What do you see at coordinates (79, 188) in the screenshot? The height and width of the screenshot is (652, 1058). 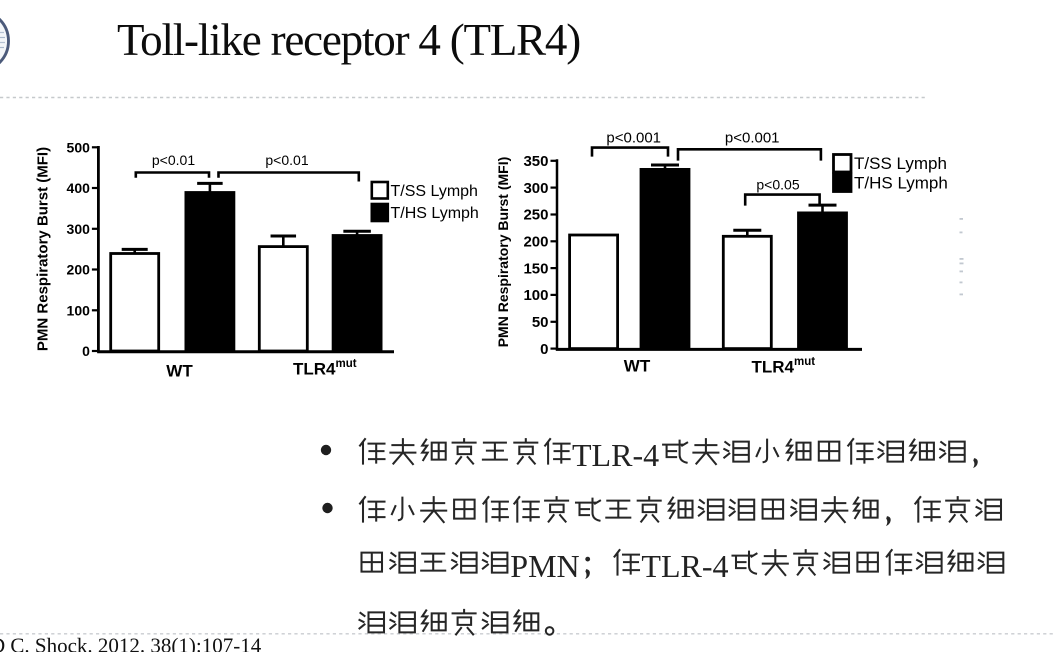 I see `svg-text: 400` at bounding box center [79, 188].